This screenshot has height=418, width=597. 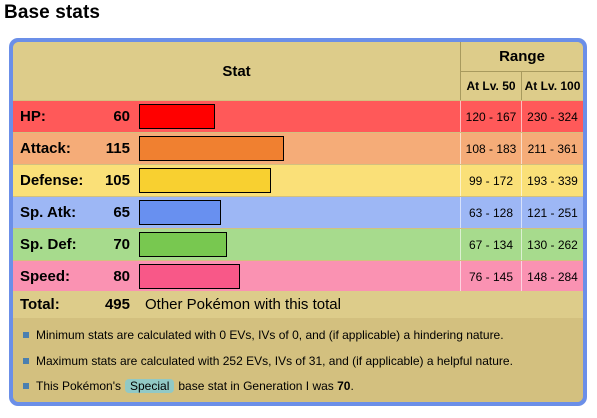 What do you see at coordinates (344, 386) in the screenshot?
I see `note-gen1-value: 70` at bounding box center [344, 386].